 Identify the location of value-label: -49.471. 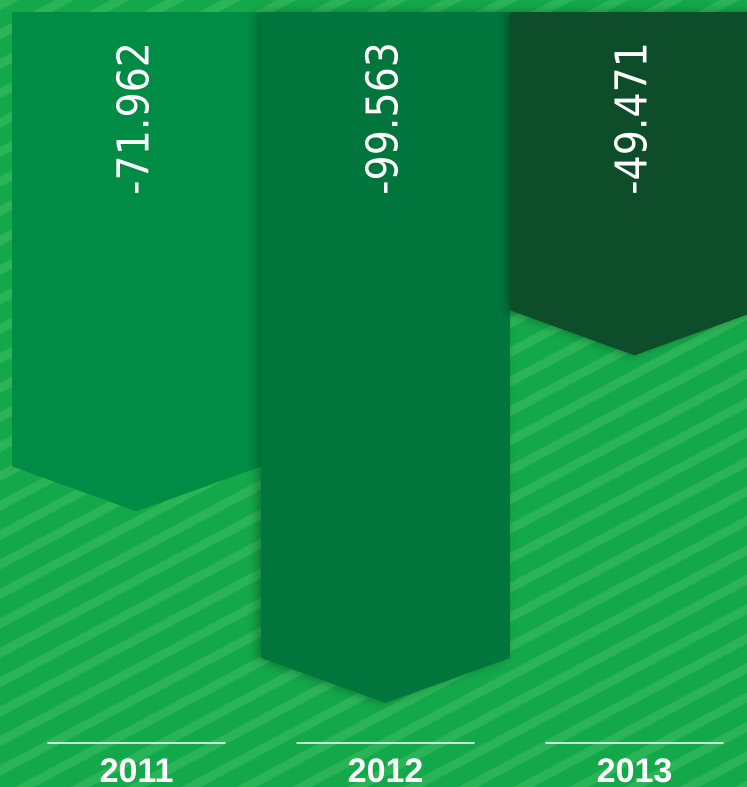
(632, 118).